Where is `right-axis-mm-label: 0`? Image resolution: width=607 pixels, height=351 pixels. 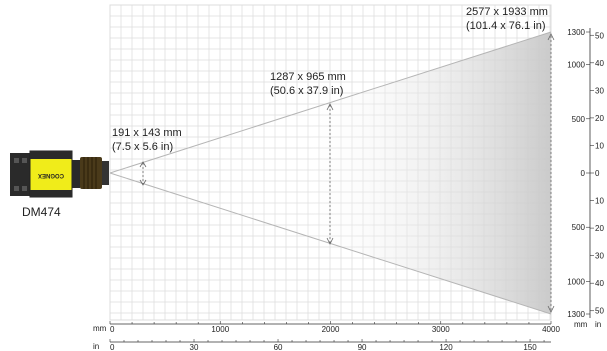
right-axis-mm-label: 0 is located at coordinates (583, 173).